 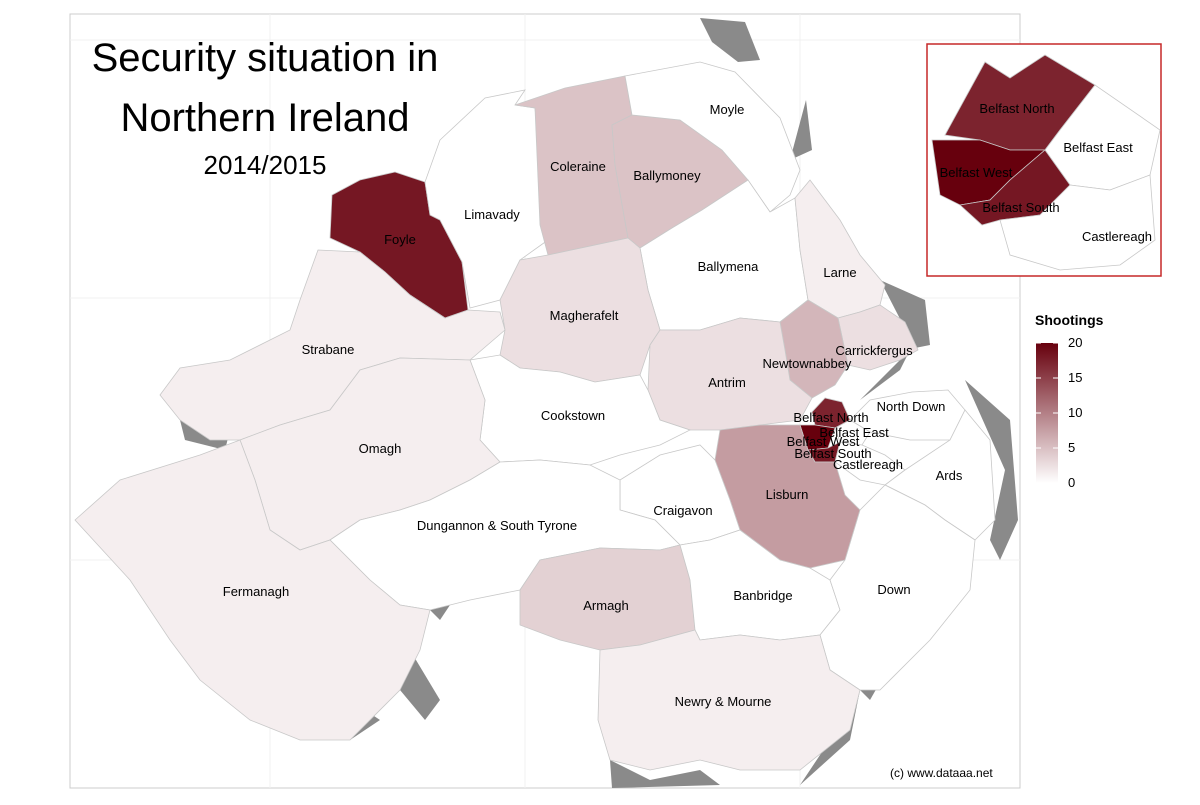 What do you see at coordinates (723, 701) in the screenshot?
I see `region-label-newry-and-mourne: Newry & Mourne` at bounding box center [723, 701].